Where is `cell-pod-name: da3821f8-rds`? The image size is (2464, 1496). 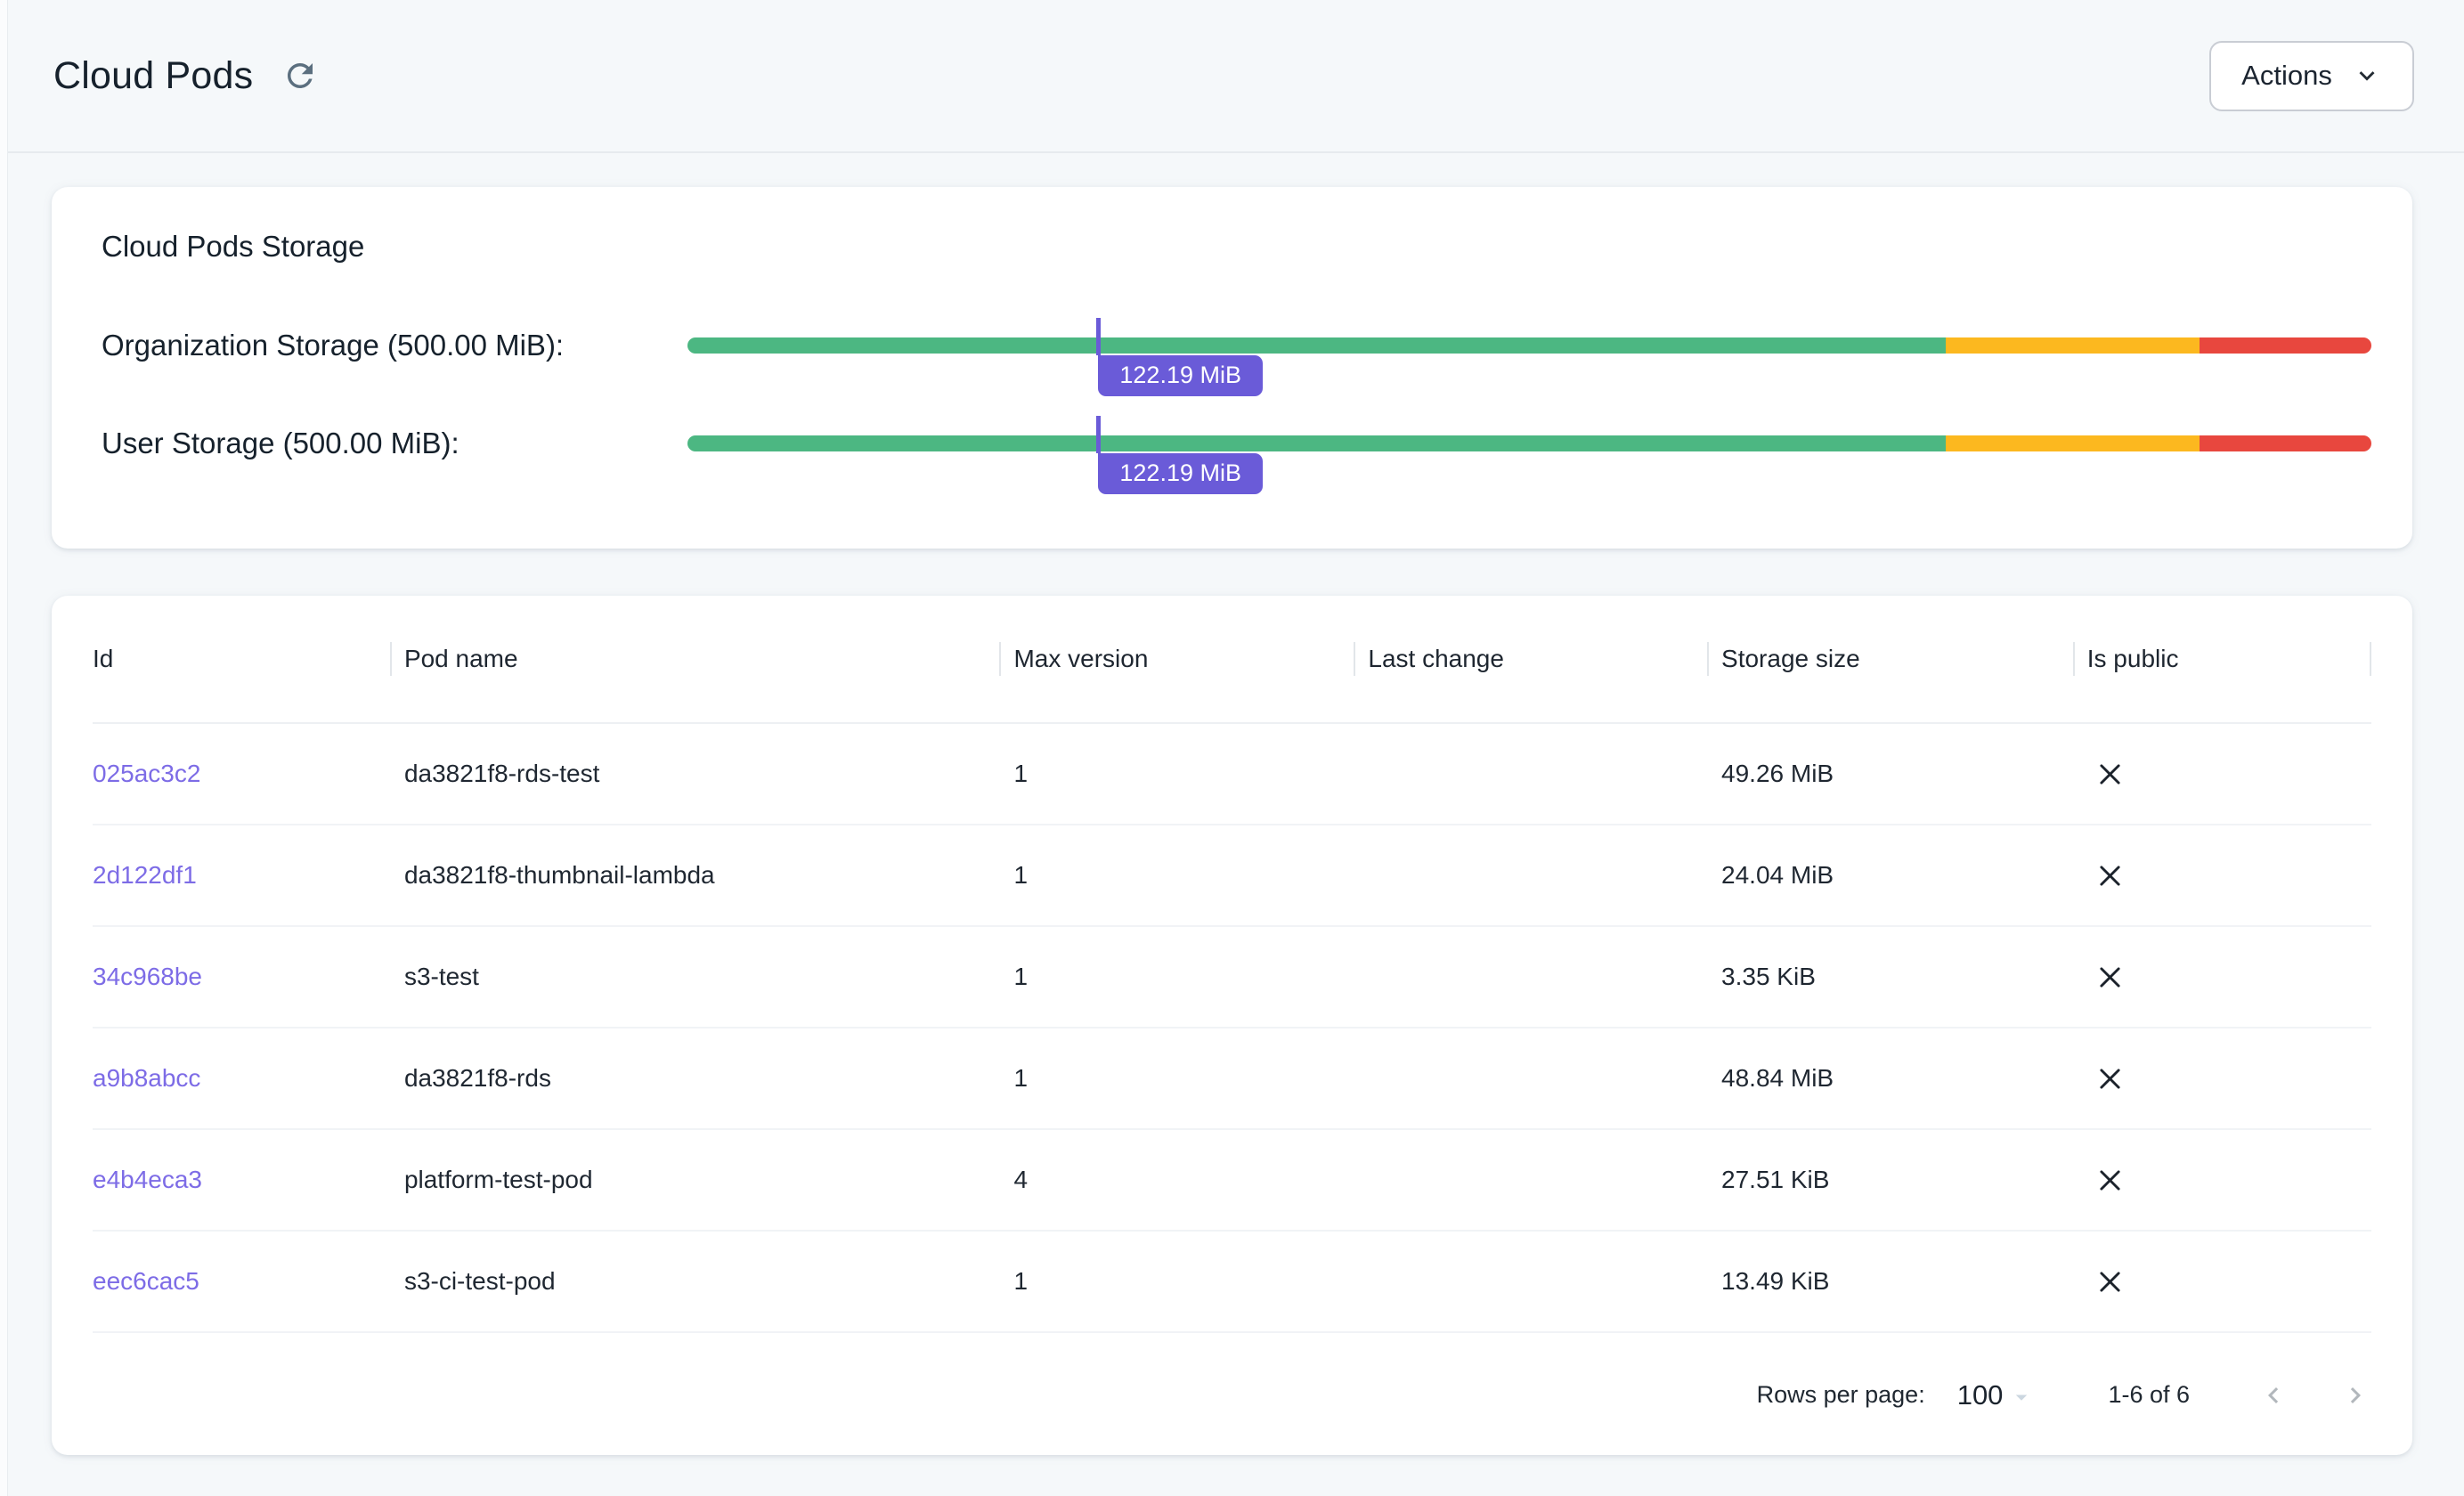
cell-pod-name: da3821f8-rds is located at coordinates (477, 1078).